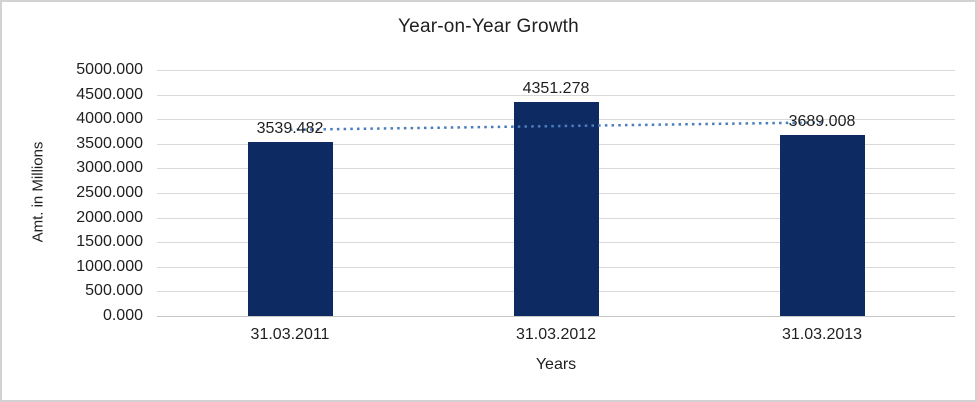 The image size is (977, 402). What do you see at coordinates (109, 217) in the screenshot?
I see `y-tick-label: 2000.000` at bounding box center [109, 217].